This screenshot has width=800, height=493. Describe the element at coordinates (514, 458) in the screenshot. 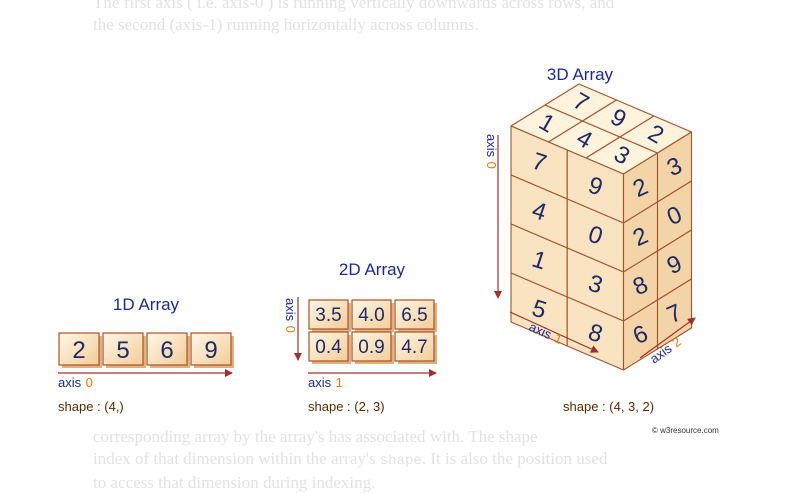

I see `background-text-part: . It is also the position used` at that location.